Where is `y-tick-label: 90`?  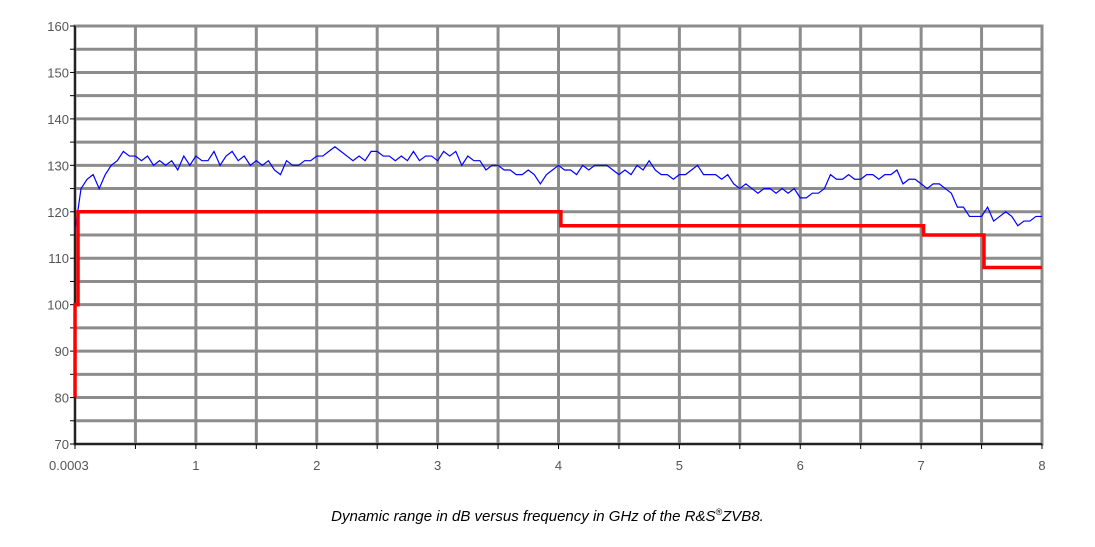
y-tick-label: 90 is located at coordinates (62, 351).